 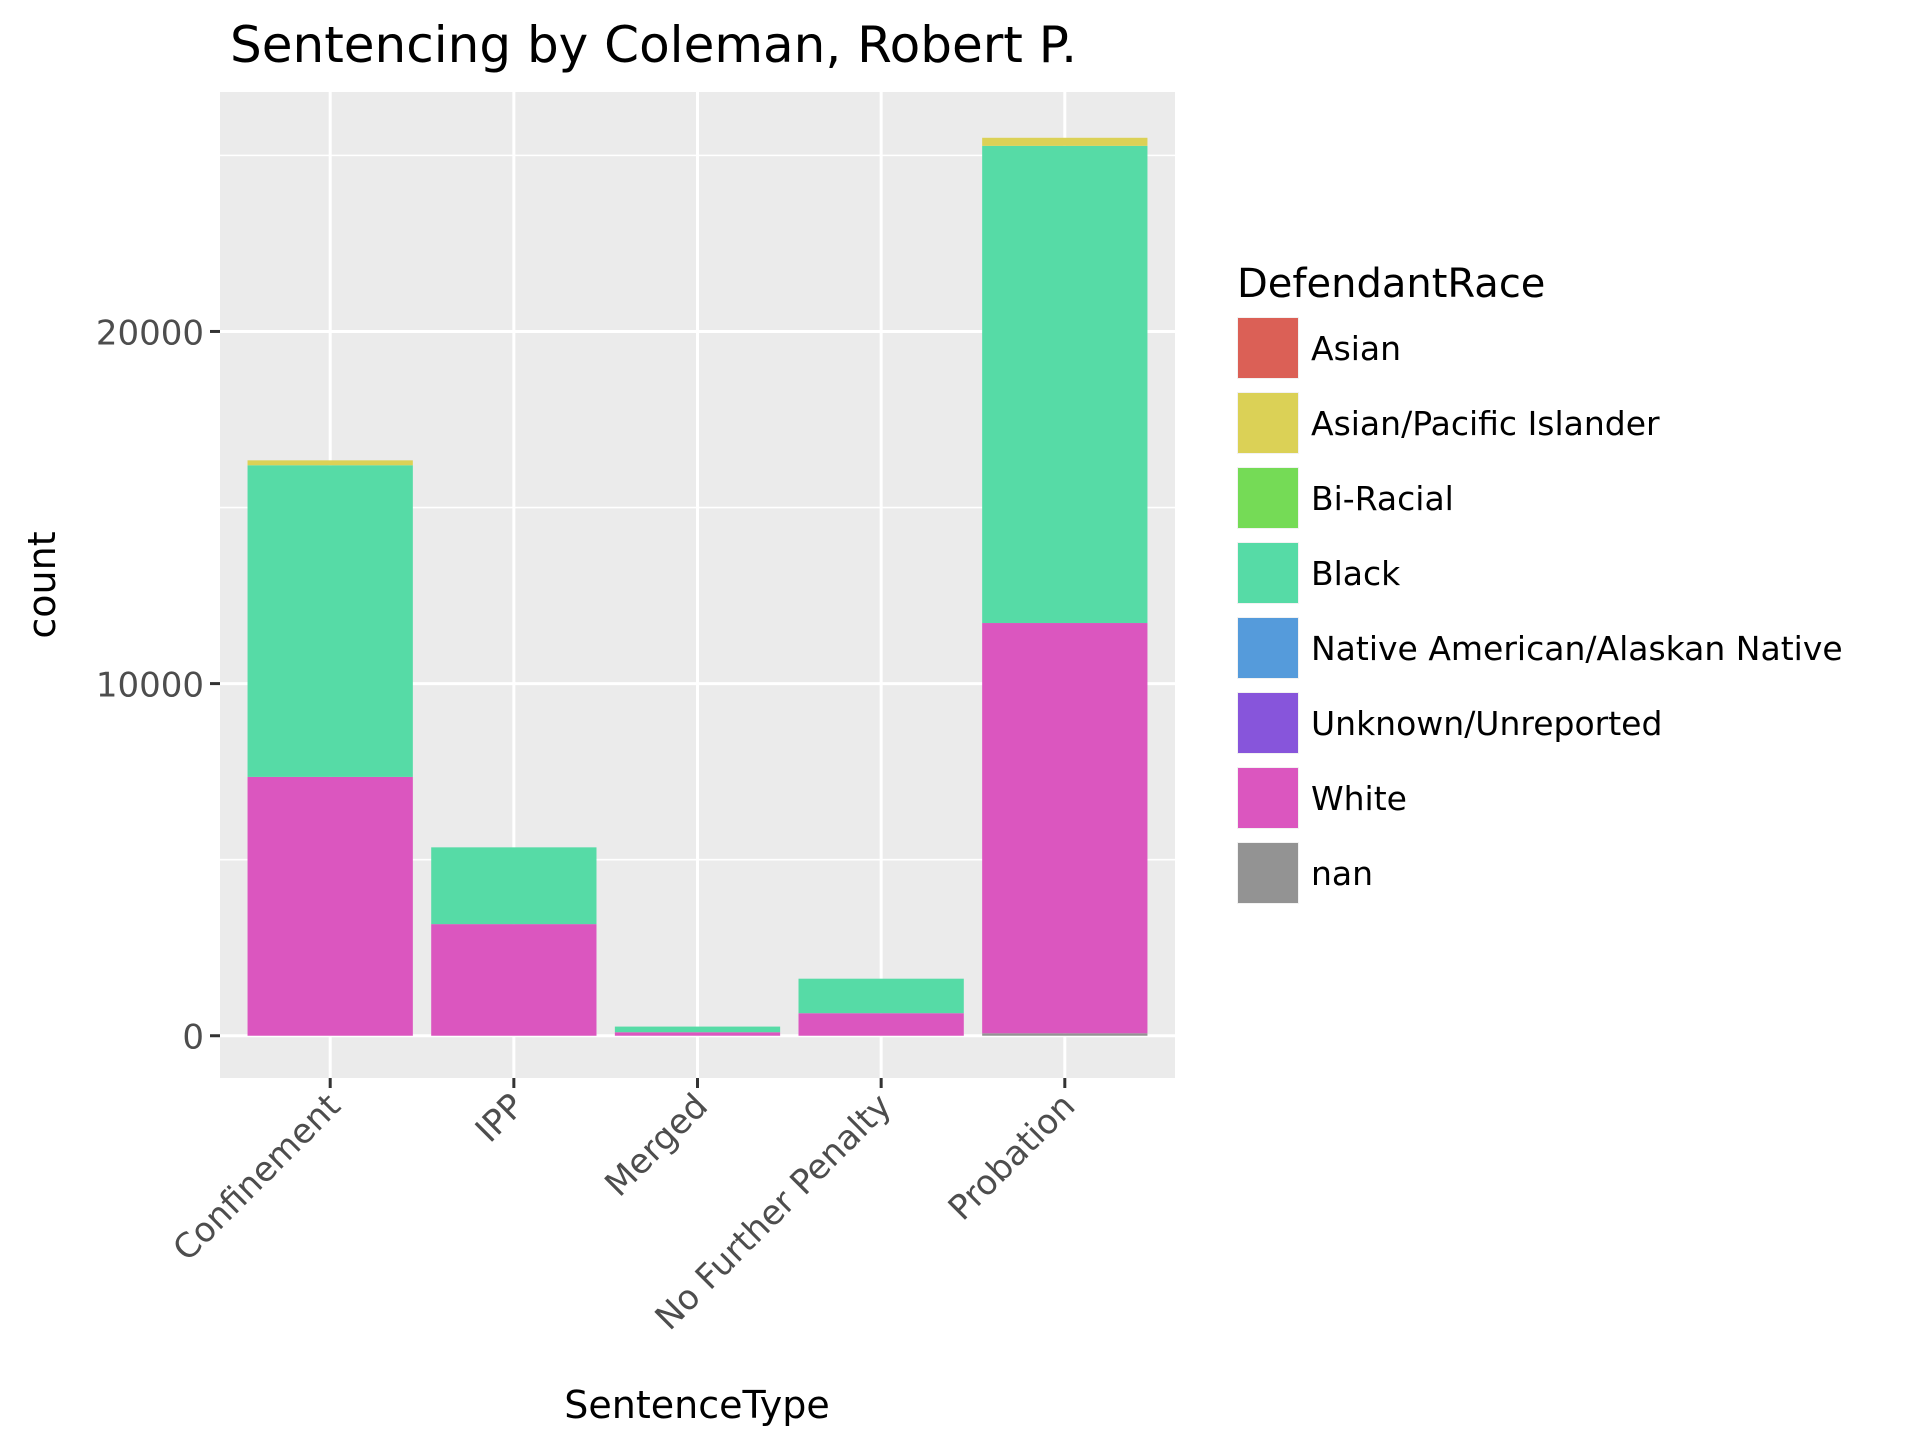 I want to click on legend-label: Asian/Pacific Islander, so click(x=1485, y=423).